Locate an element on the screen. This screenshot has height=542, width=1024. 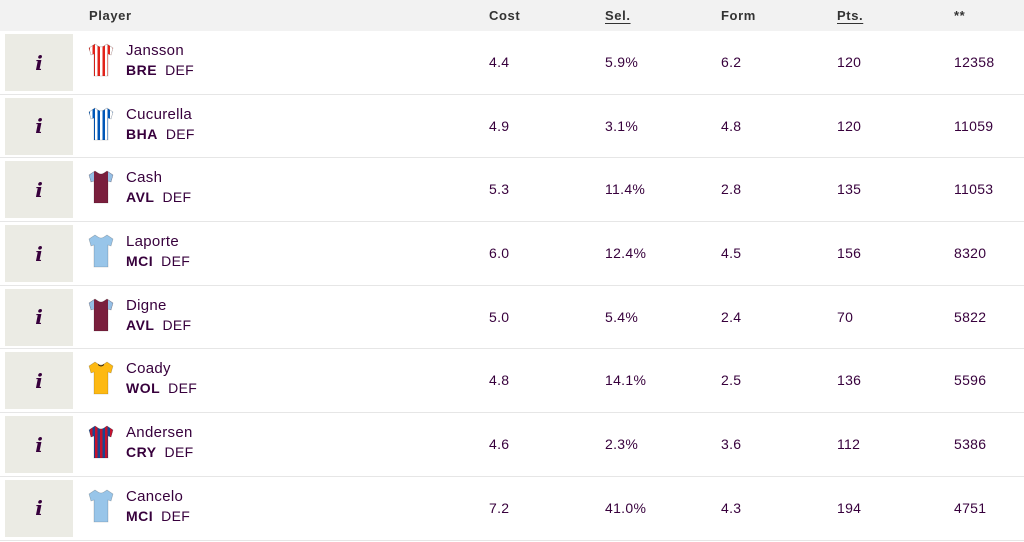
table-header: Player Cost Sel. Form Pts. ** is located at coordinates (512, 15).